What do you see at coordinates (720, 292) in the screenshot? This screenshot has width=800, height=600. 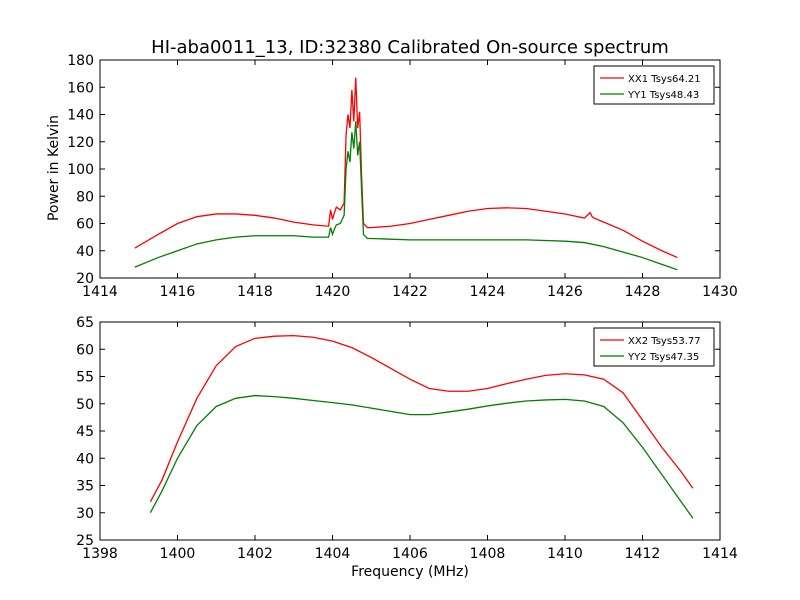 I see `x-tick-label: 1430` at bounding box center [720, 292].